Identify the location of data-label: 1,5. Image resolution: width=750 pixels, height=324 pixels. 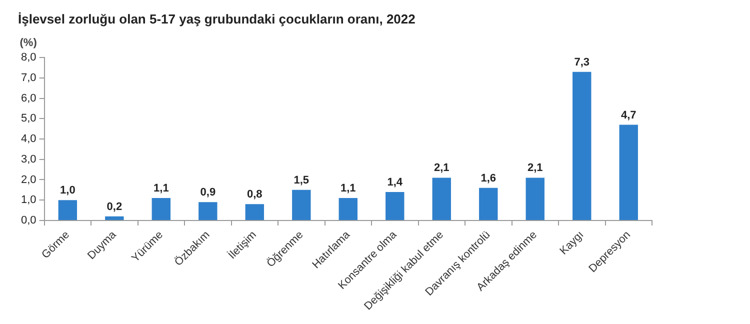
(302, 180).